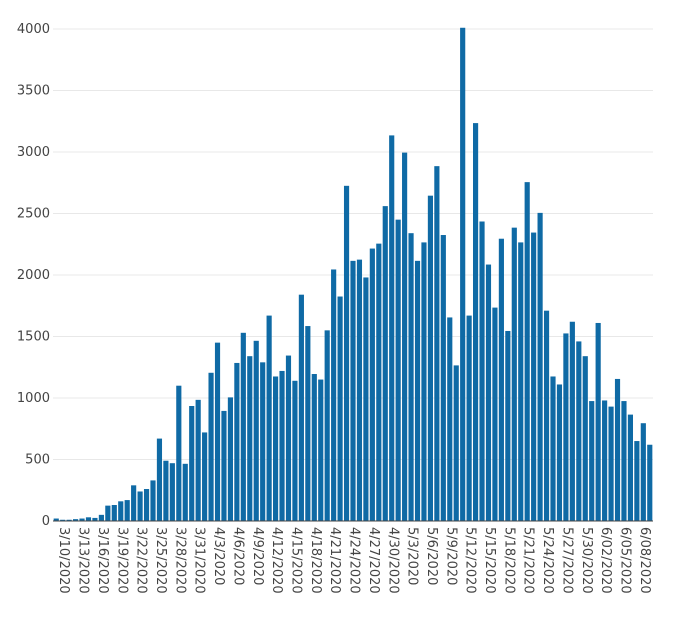 The width and height of the screenshot is (680, 622). I want to click on x-tick-label: 3/28/2020, so click(179, 560).